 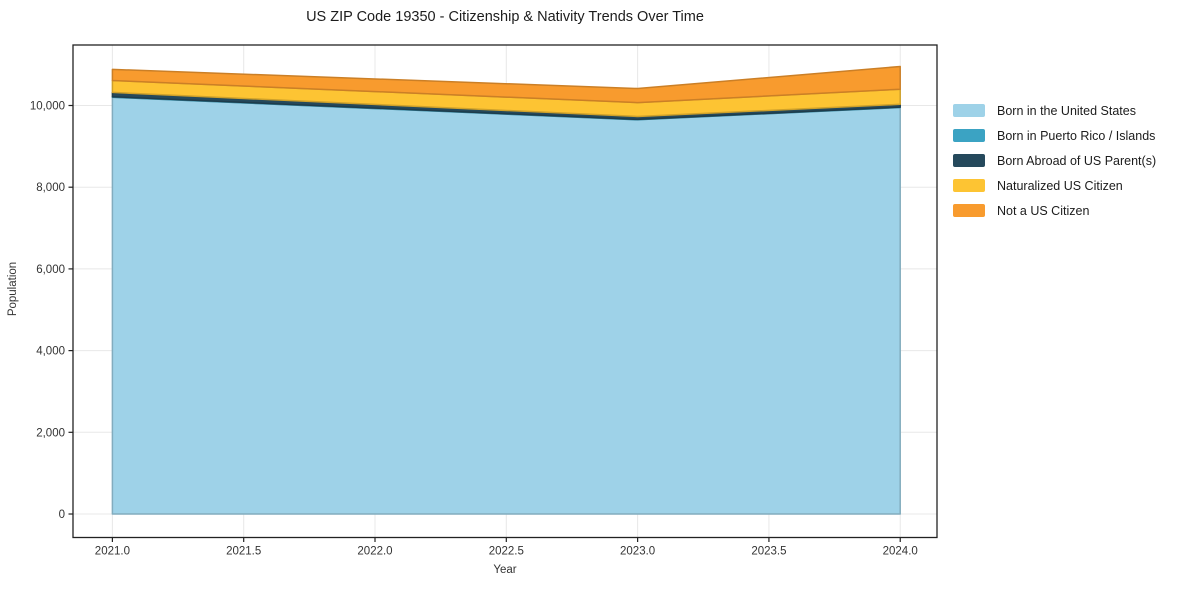 What do you see at coordinates (1043, 210) in the screenshot?
I see `legend-label: Not a US Citizen` at bounding box center [1043, 210].